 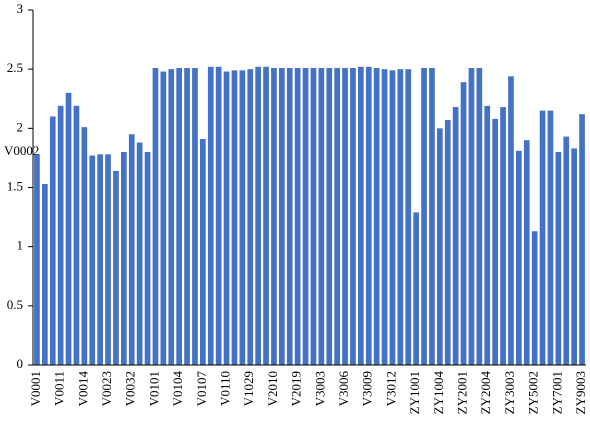 I want to click on y-tick-label: 1.5, so click(x=15, y=185).